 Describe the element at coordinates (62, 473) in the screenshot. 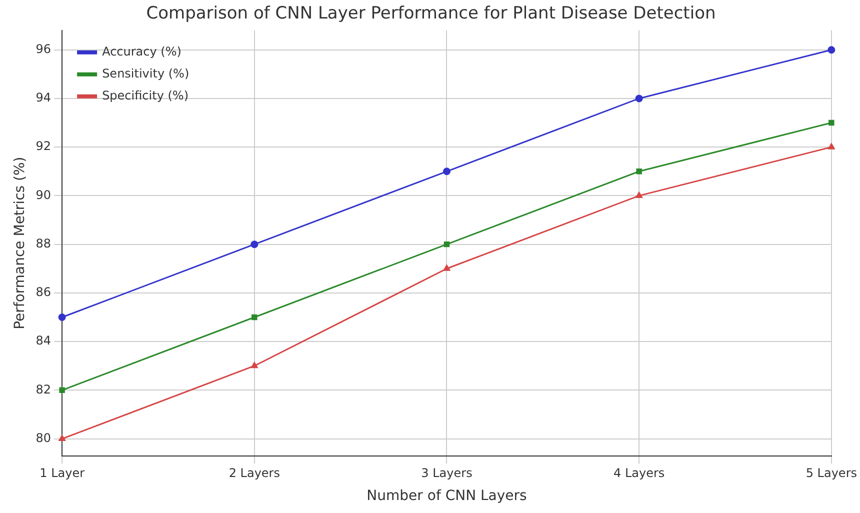

I see `x-tick-label: 1 Layer` at that location.